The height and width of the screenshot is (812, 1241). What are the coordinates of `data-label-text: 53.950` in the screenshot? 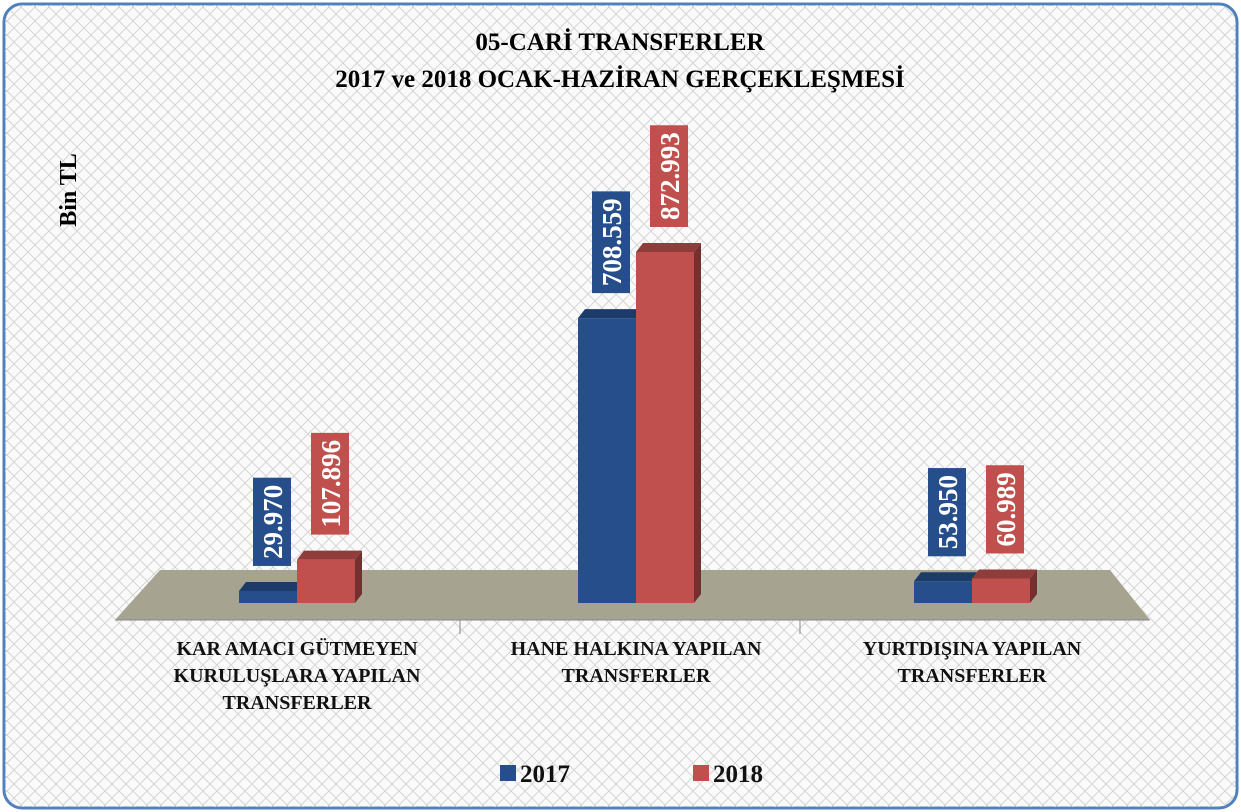 It's located at (948, 512).